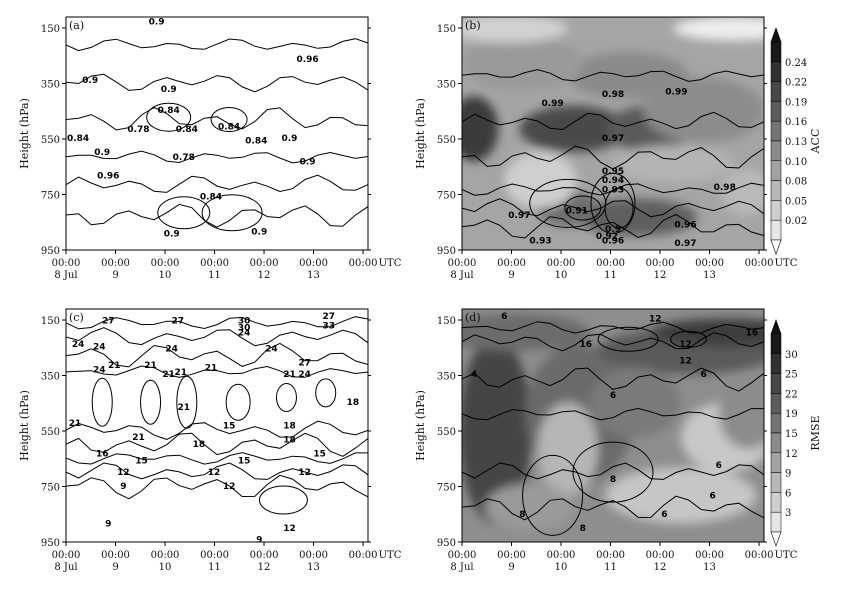 This screenshot has height=591, width=852. I want to click on colorbar-tick-label: 9, so click(788, 474).